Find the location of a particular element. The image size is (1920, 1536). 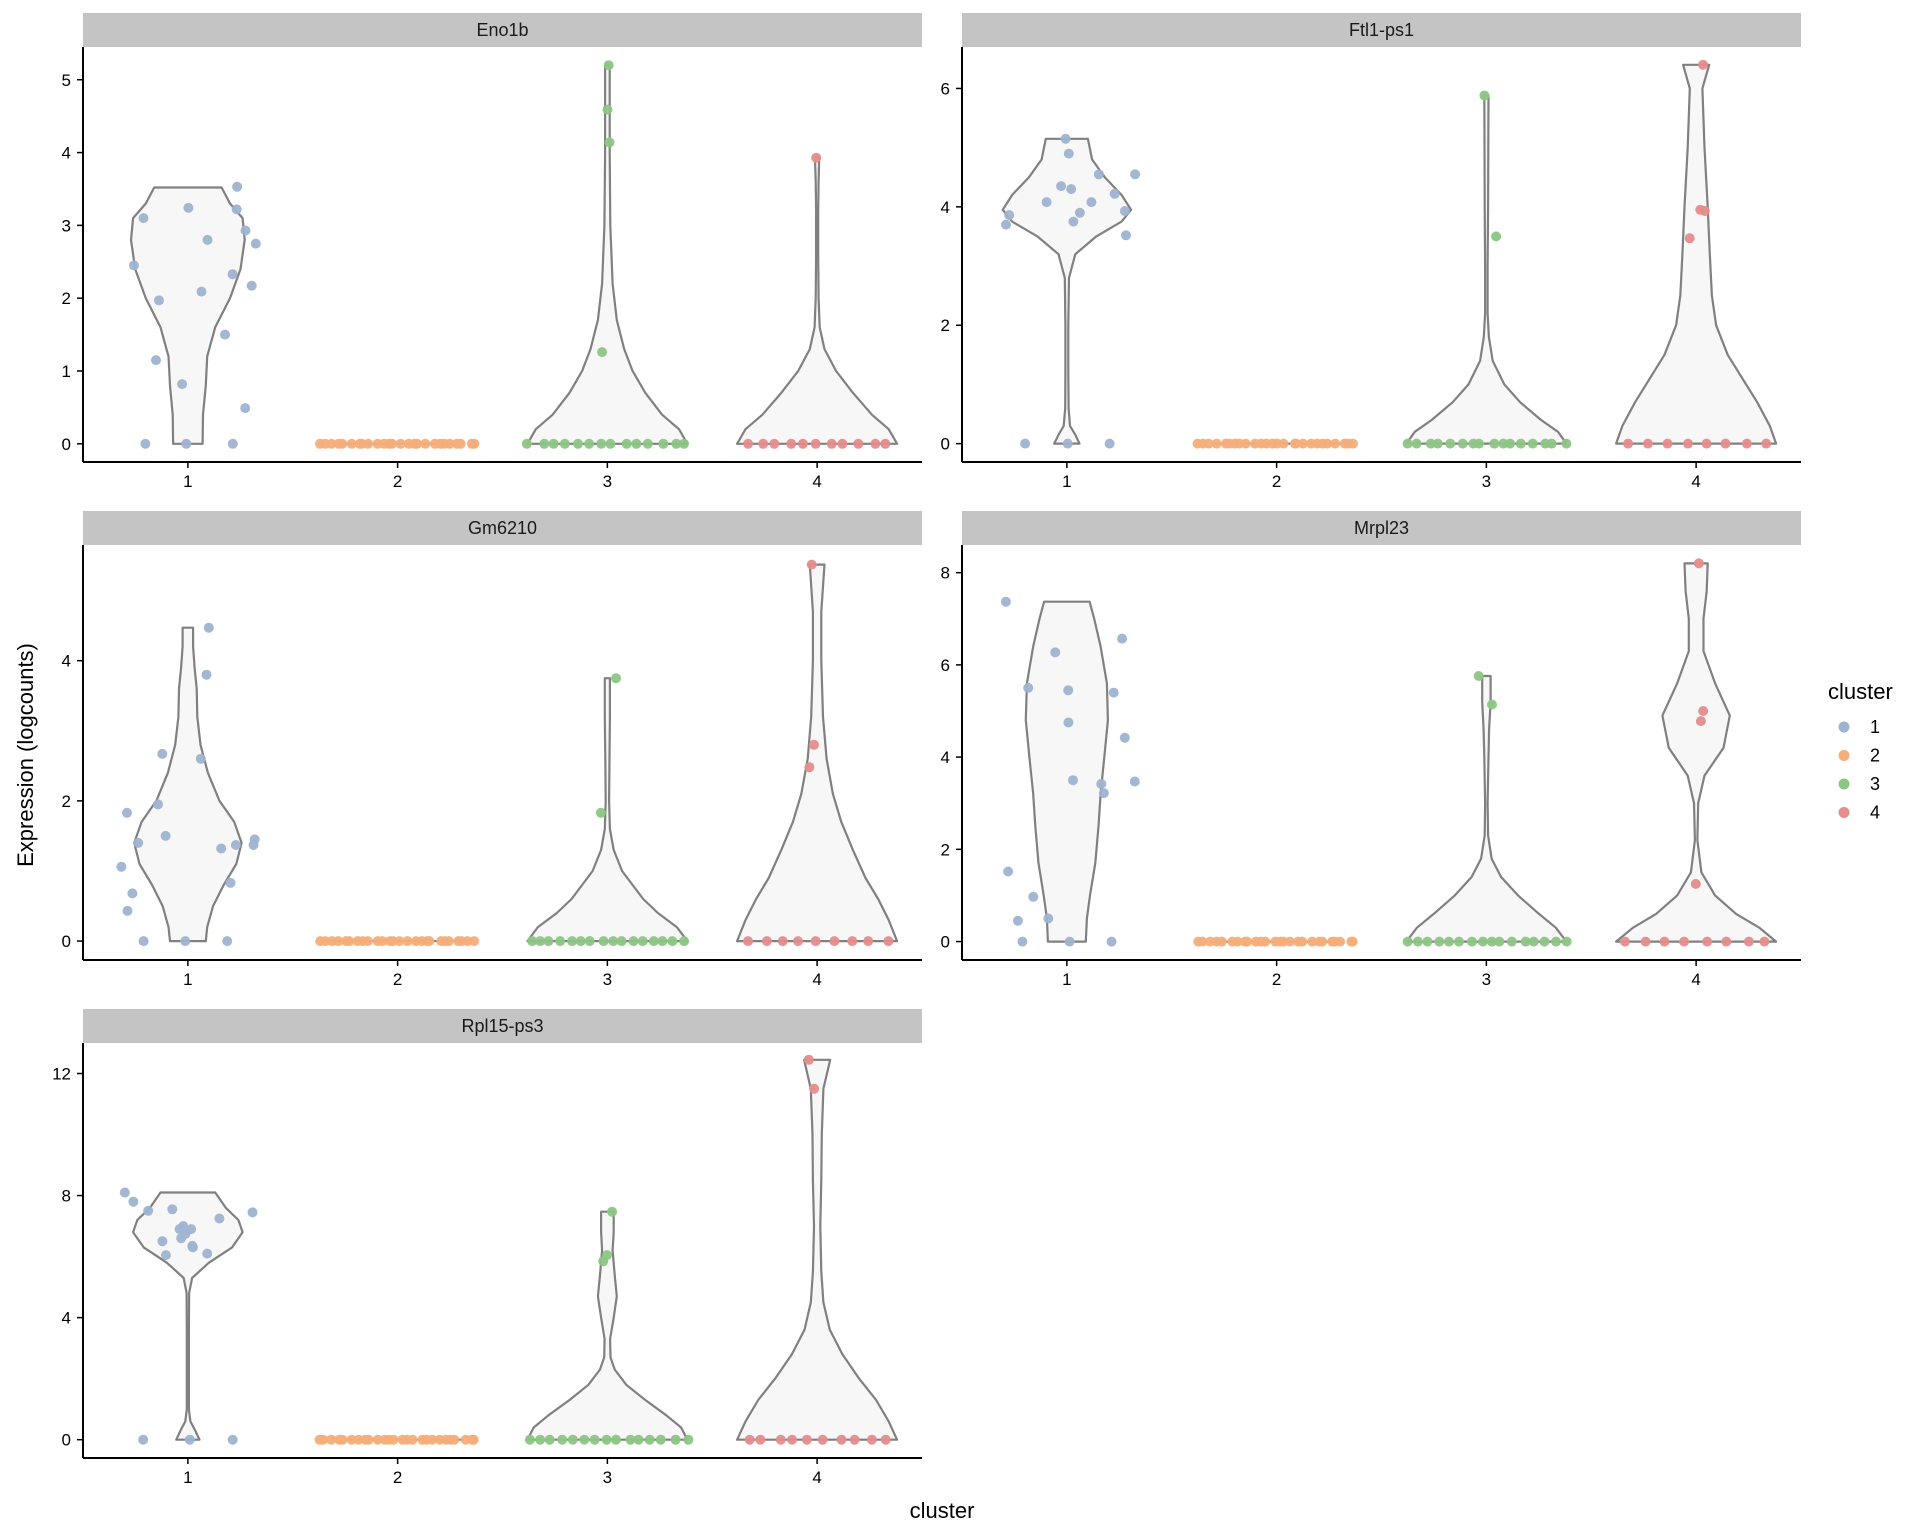

legend-label-1: 1 is located at coordinates (1875, 727).